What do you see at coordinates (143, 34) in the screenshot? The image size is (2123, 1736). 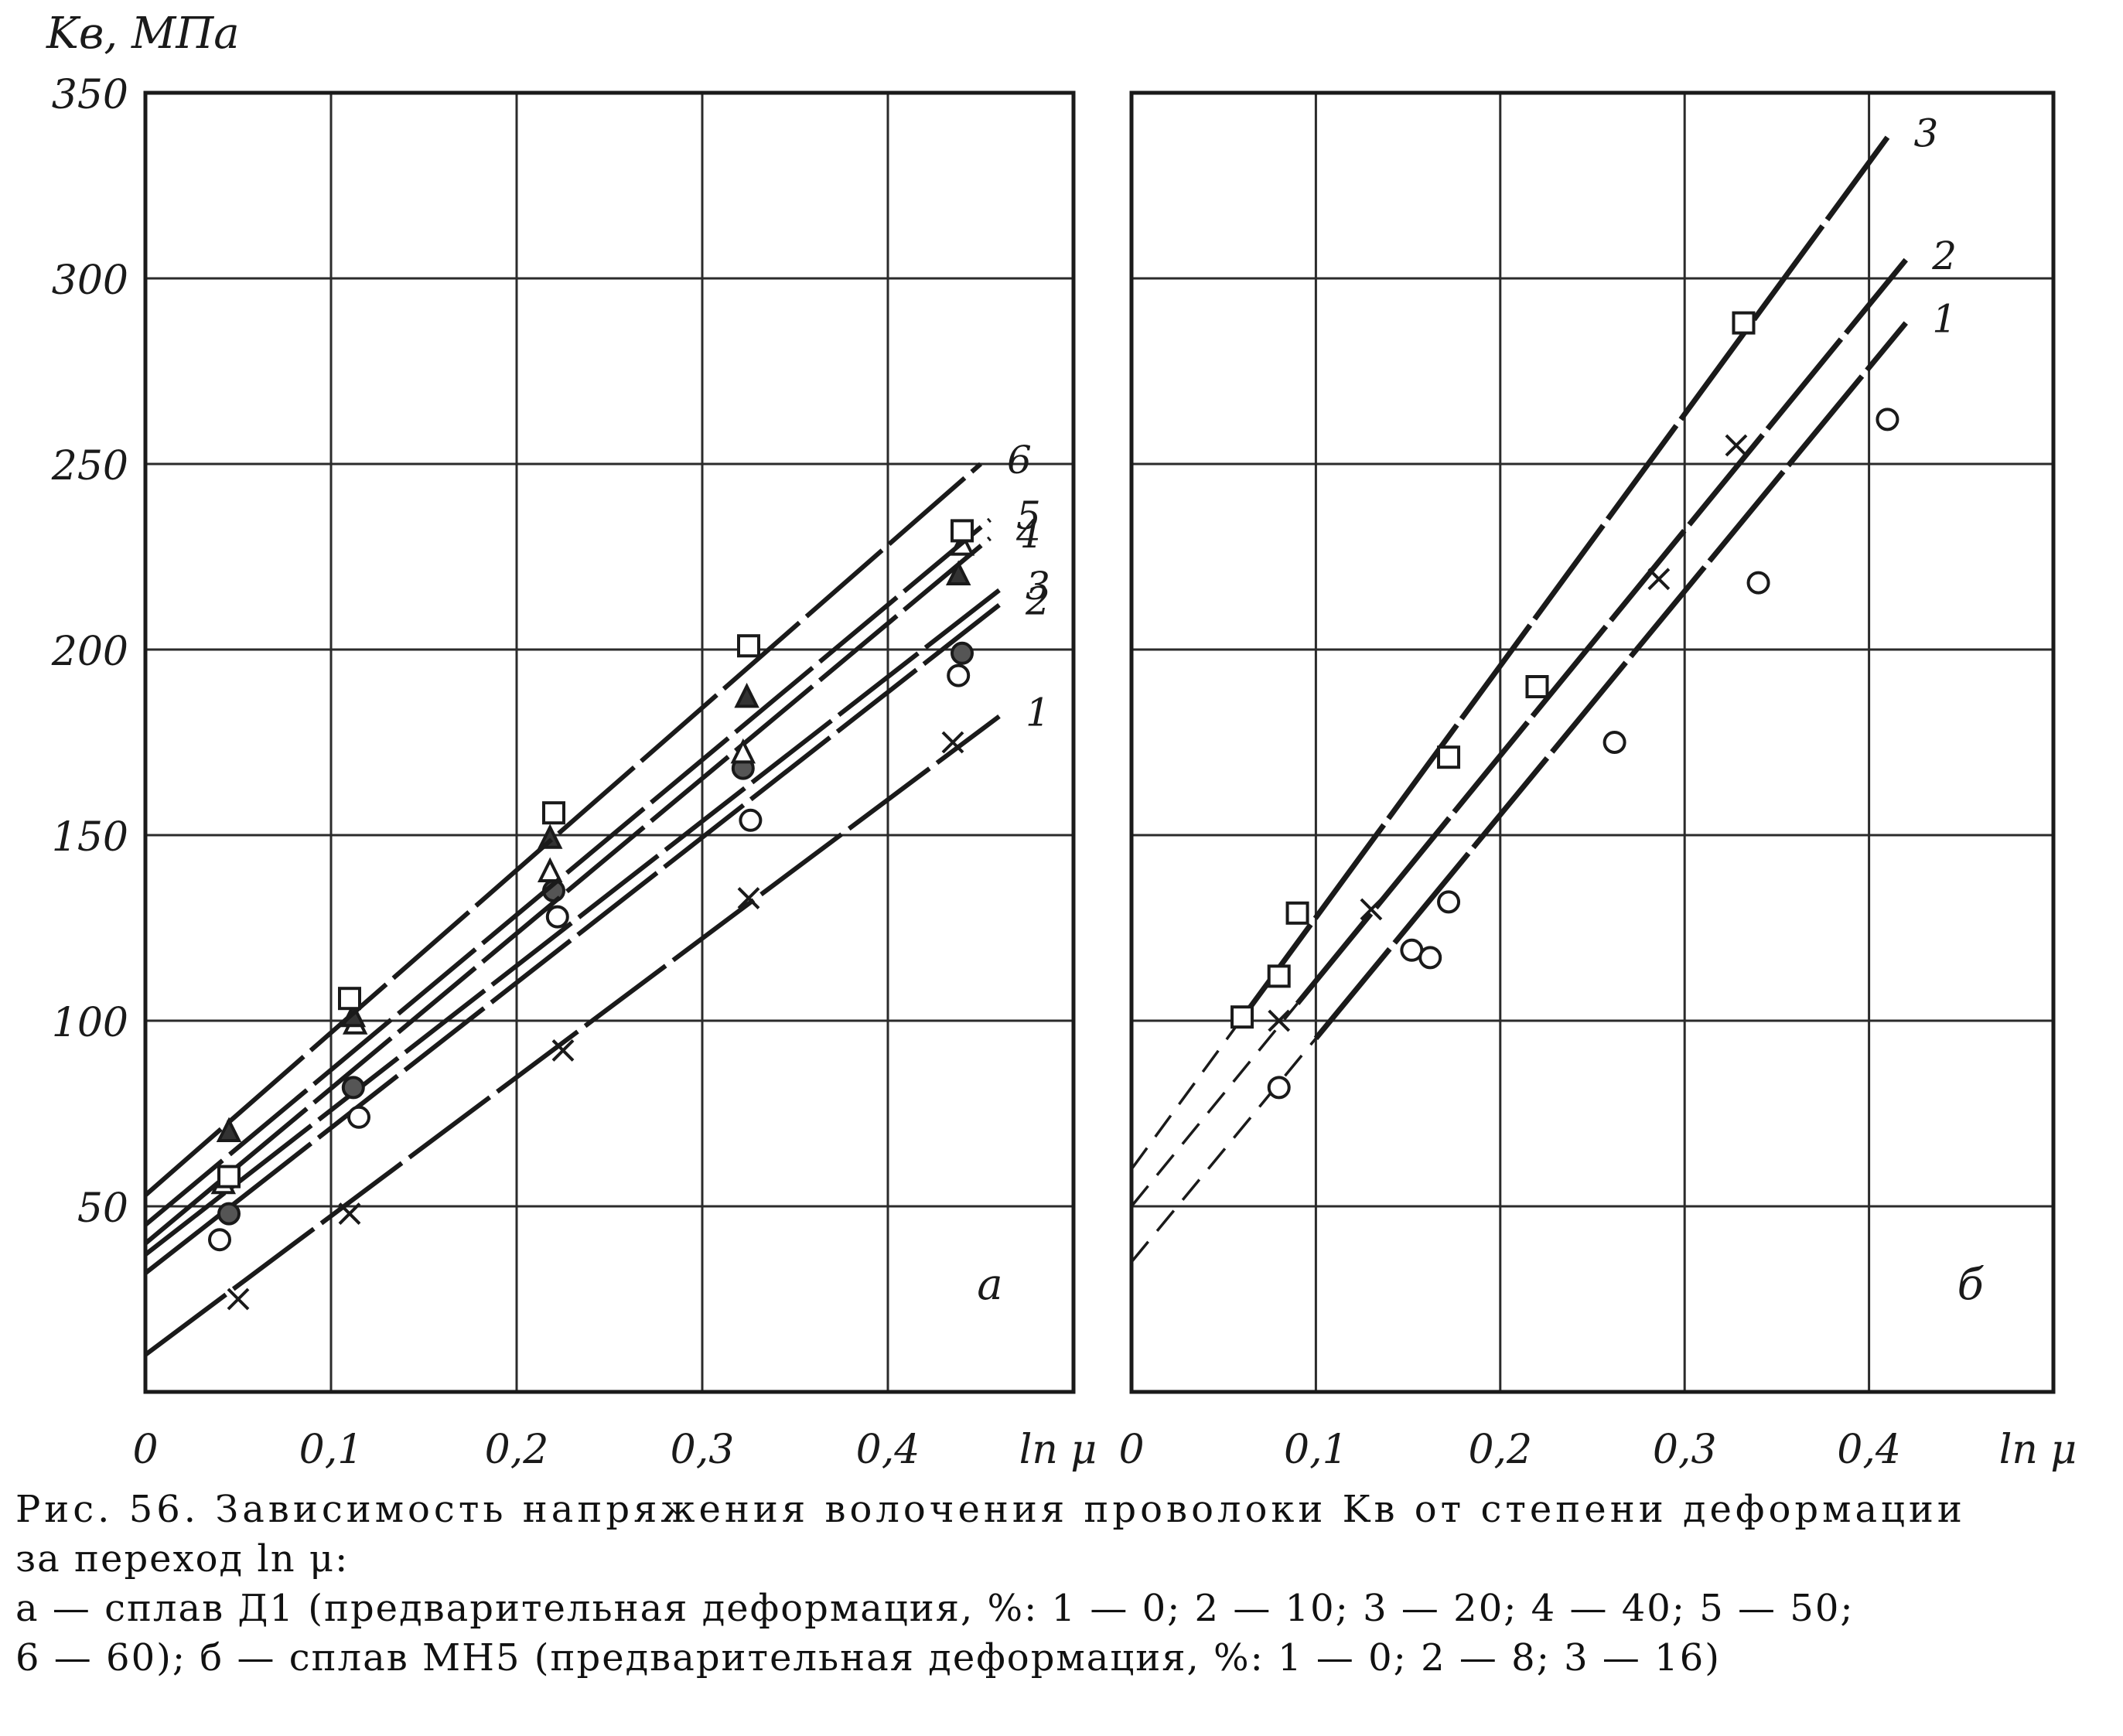 I see `y-axis-title: Kв, МПа` at bounding box center [143, 34].